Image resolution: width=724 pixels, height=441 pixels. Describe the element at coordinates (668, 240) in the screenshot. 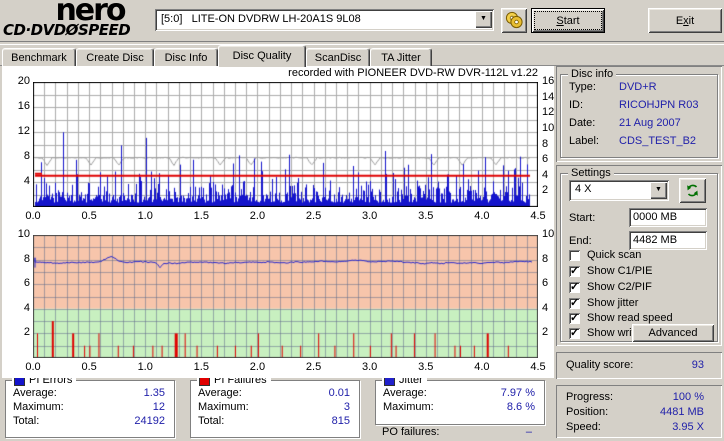

I see `end-field-input: 4482 MB` at that location.